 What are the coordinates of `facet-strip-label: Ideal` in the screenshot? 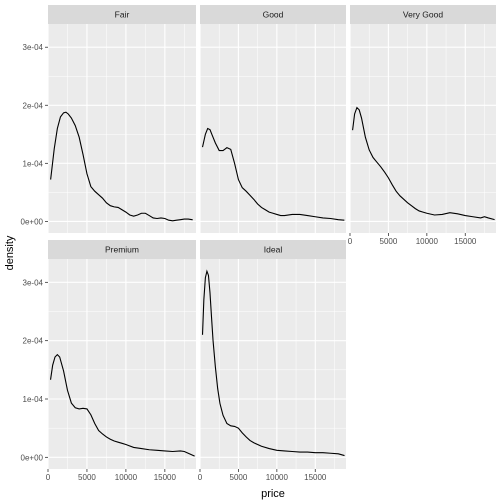 It's located at (273, 250).